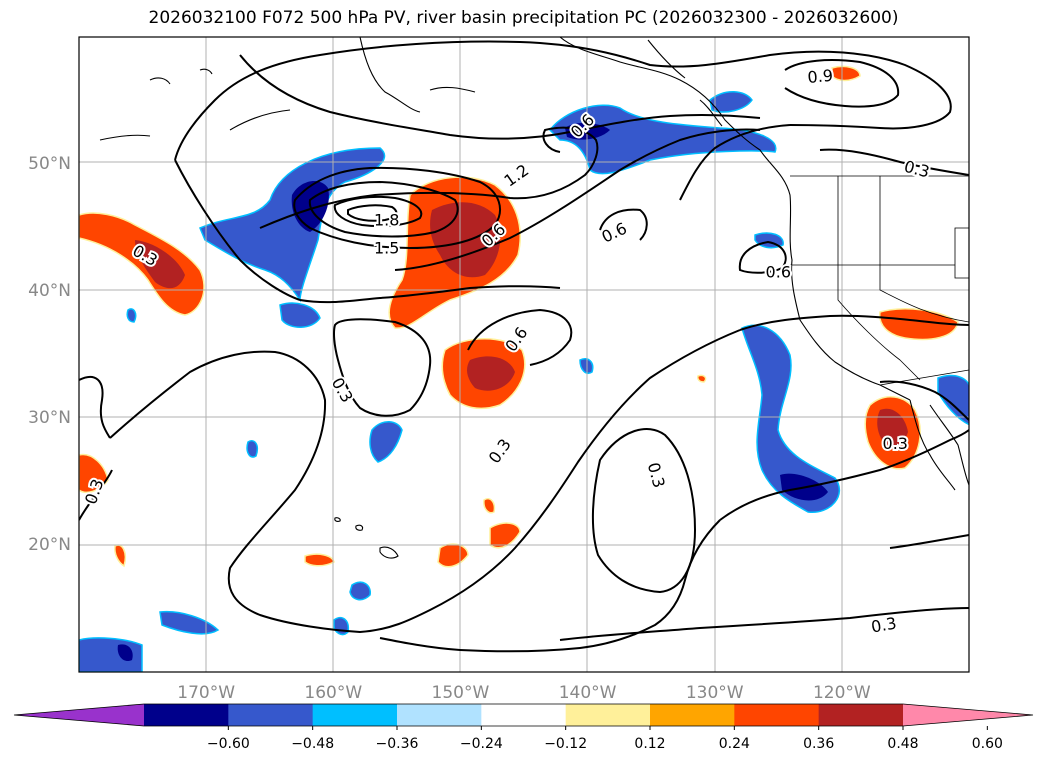  What do you see at coordinates (820, 76) in the screenshot?
I see `contour-label: 0.9` at bounding box center [820, 76].